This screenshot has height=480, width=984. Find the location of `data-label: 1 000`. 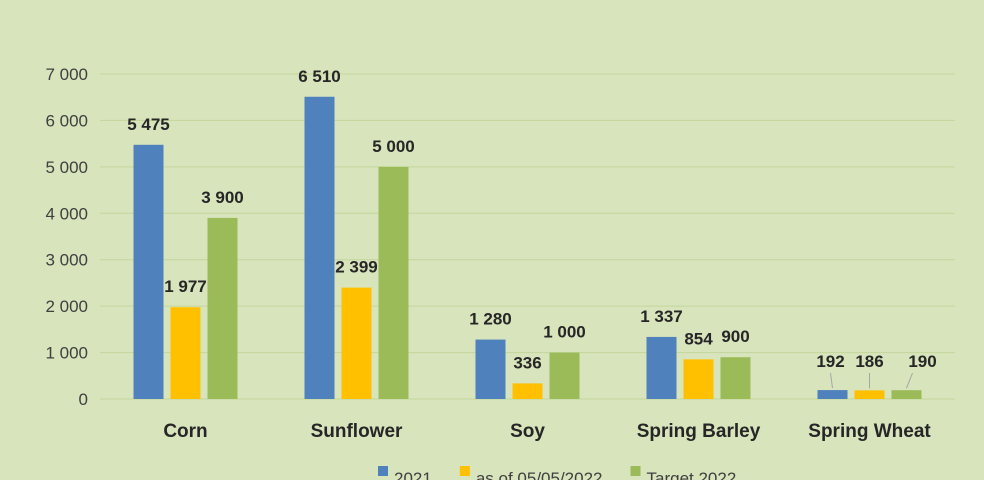

data-label: 1 000 is located at coordinates (564, 332).